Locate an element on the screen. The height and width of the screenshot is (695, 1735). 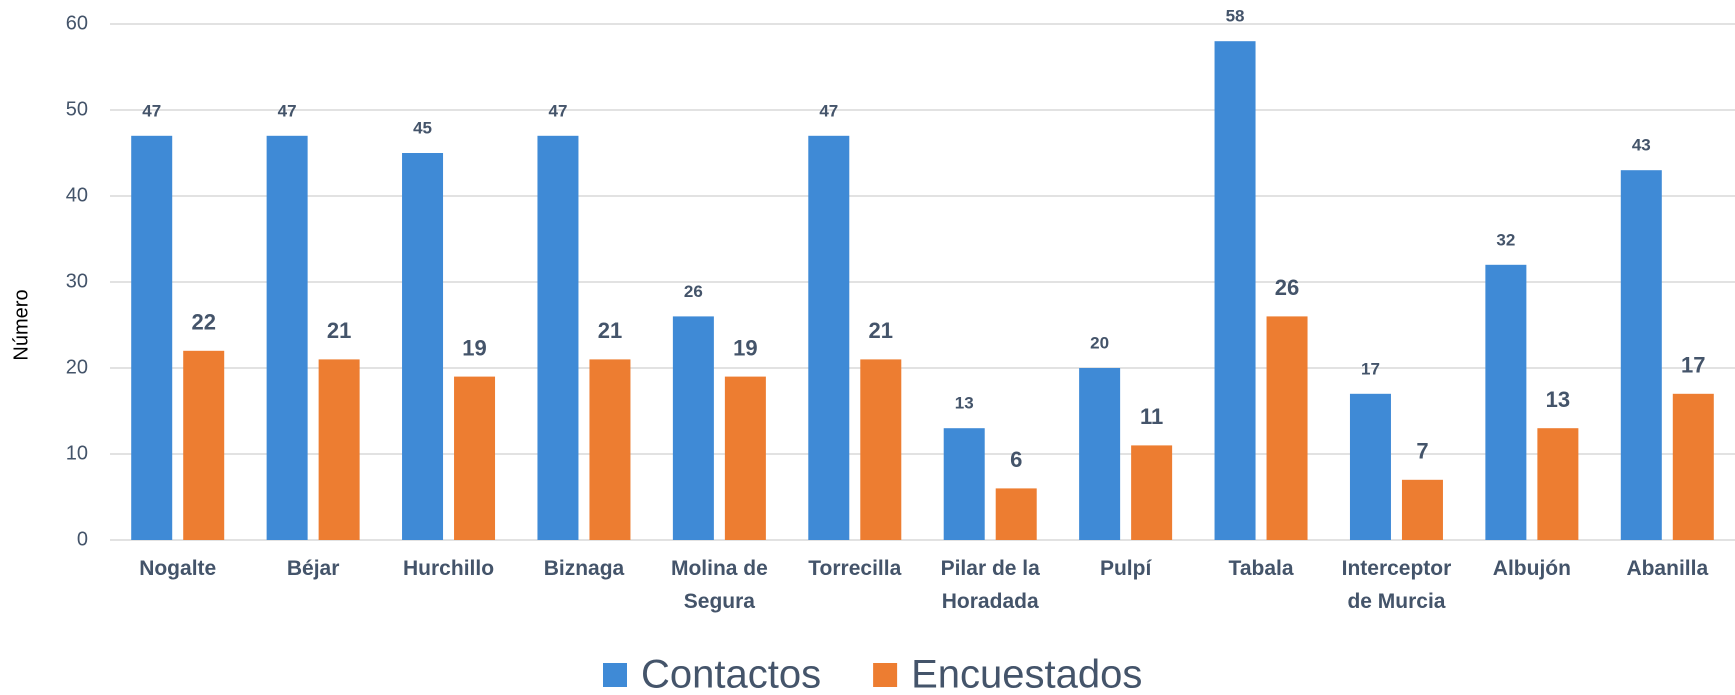
x-tick-label: Nogalte is located at coordinates (178, 568).